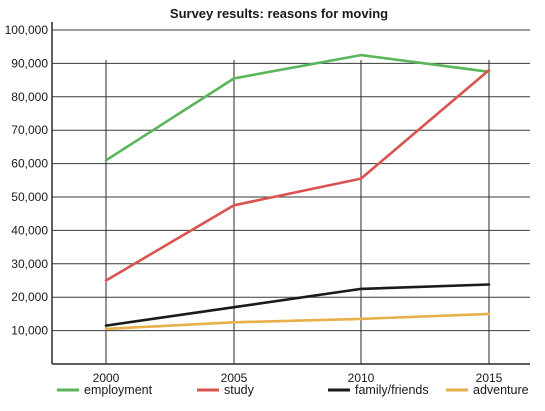 The image size is (545, 411). What do you see at coordinates (279, 13) in the screenshot?
I see `chart-title: Survey results: reasons for moving` at bounding box center [279, 13].